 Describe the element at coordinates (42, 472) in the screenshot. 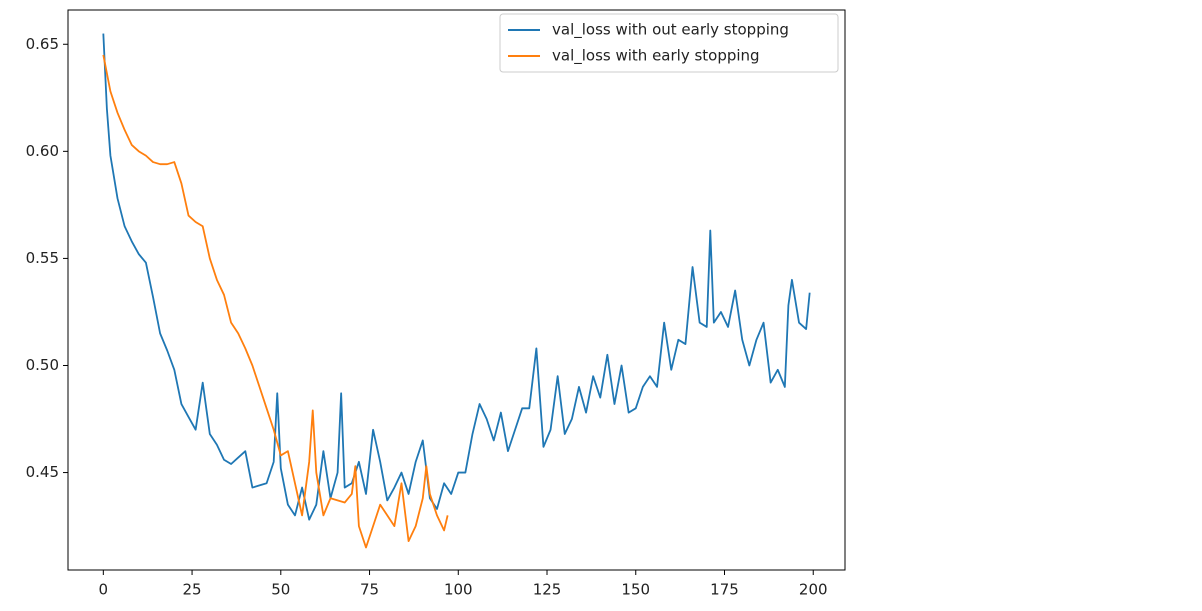

I see `y-tick-label: 0.45` at that location.